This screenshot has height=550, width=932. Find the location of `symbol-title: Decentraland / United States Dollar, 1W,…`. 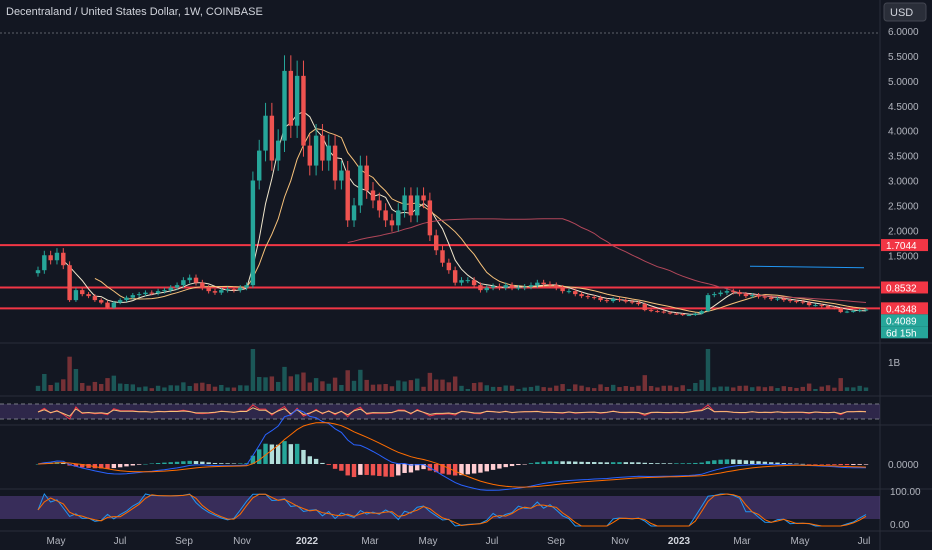

symbol-title: Decentraland / United States Dollar, 1W,… is located at coordinates (134, 12).